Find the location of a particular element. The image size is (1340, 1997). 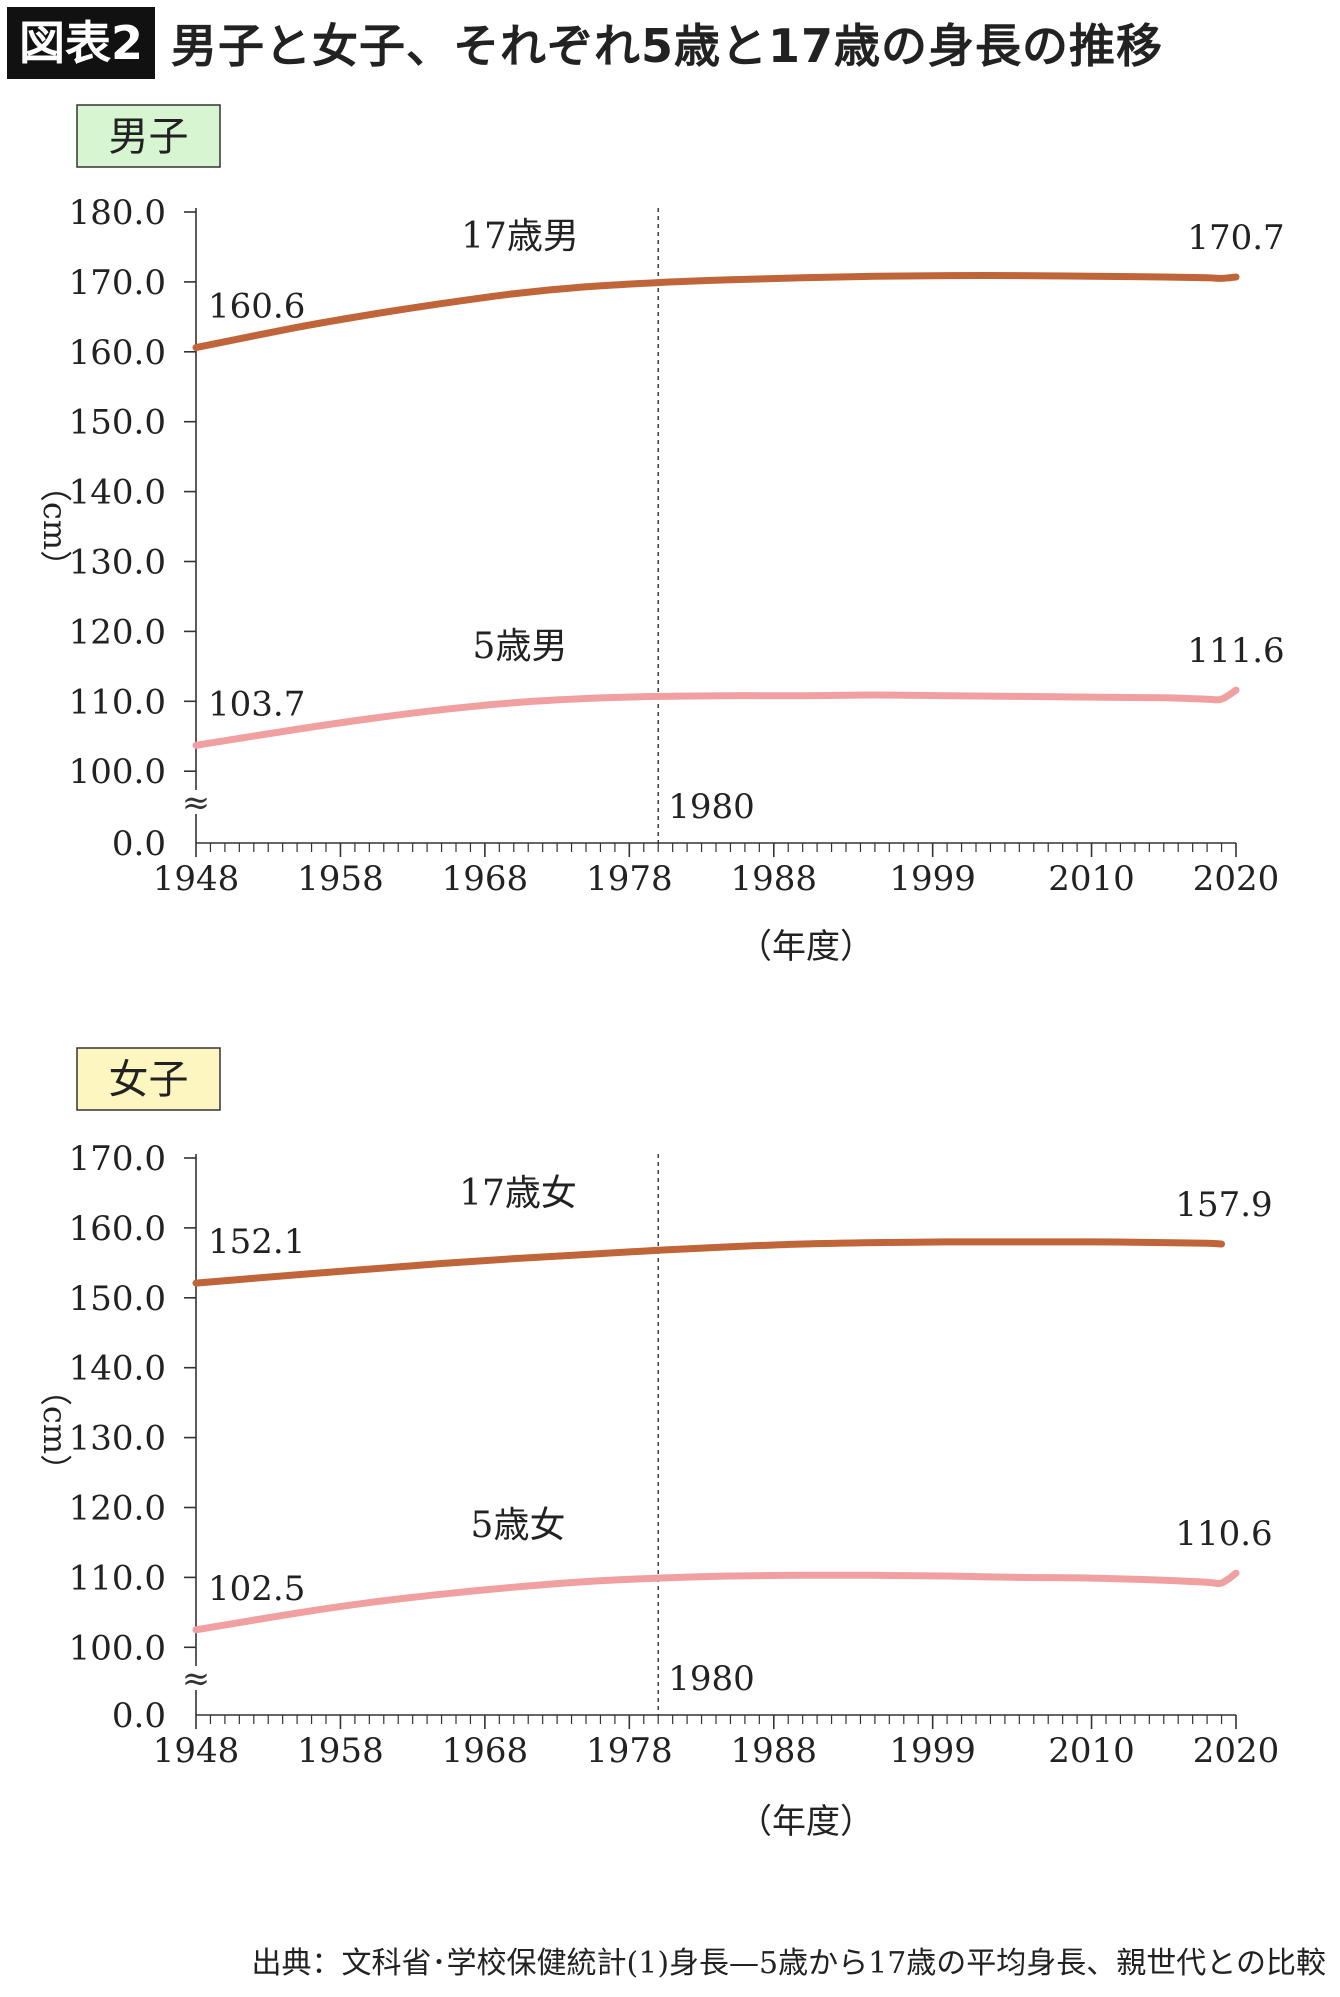

figure-number-badge: 図表2 is located at coordinates (81, 43).